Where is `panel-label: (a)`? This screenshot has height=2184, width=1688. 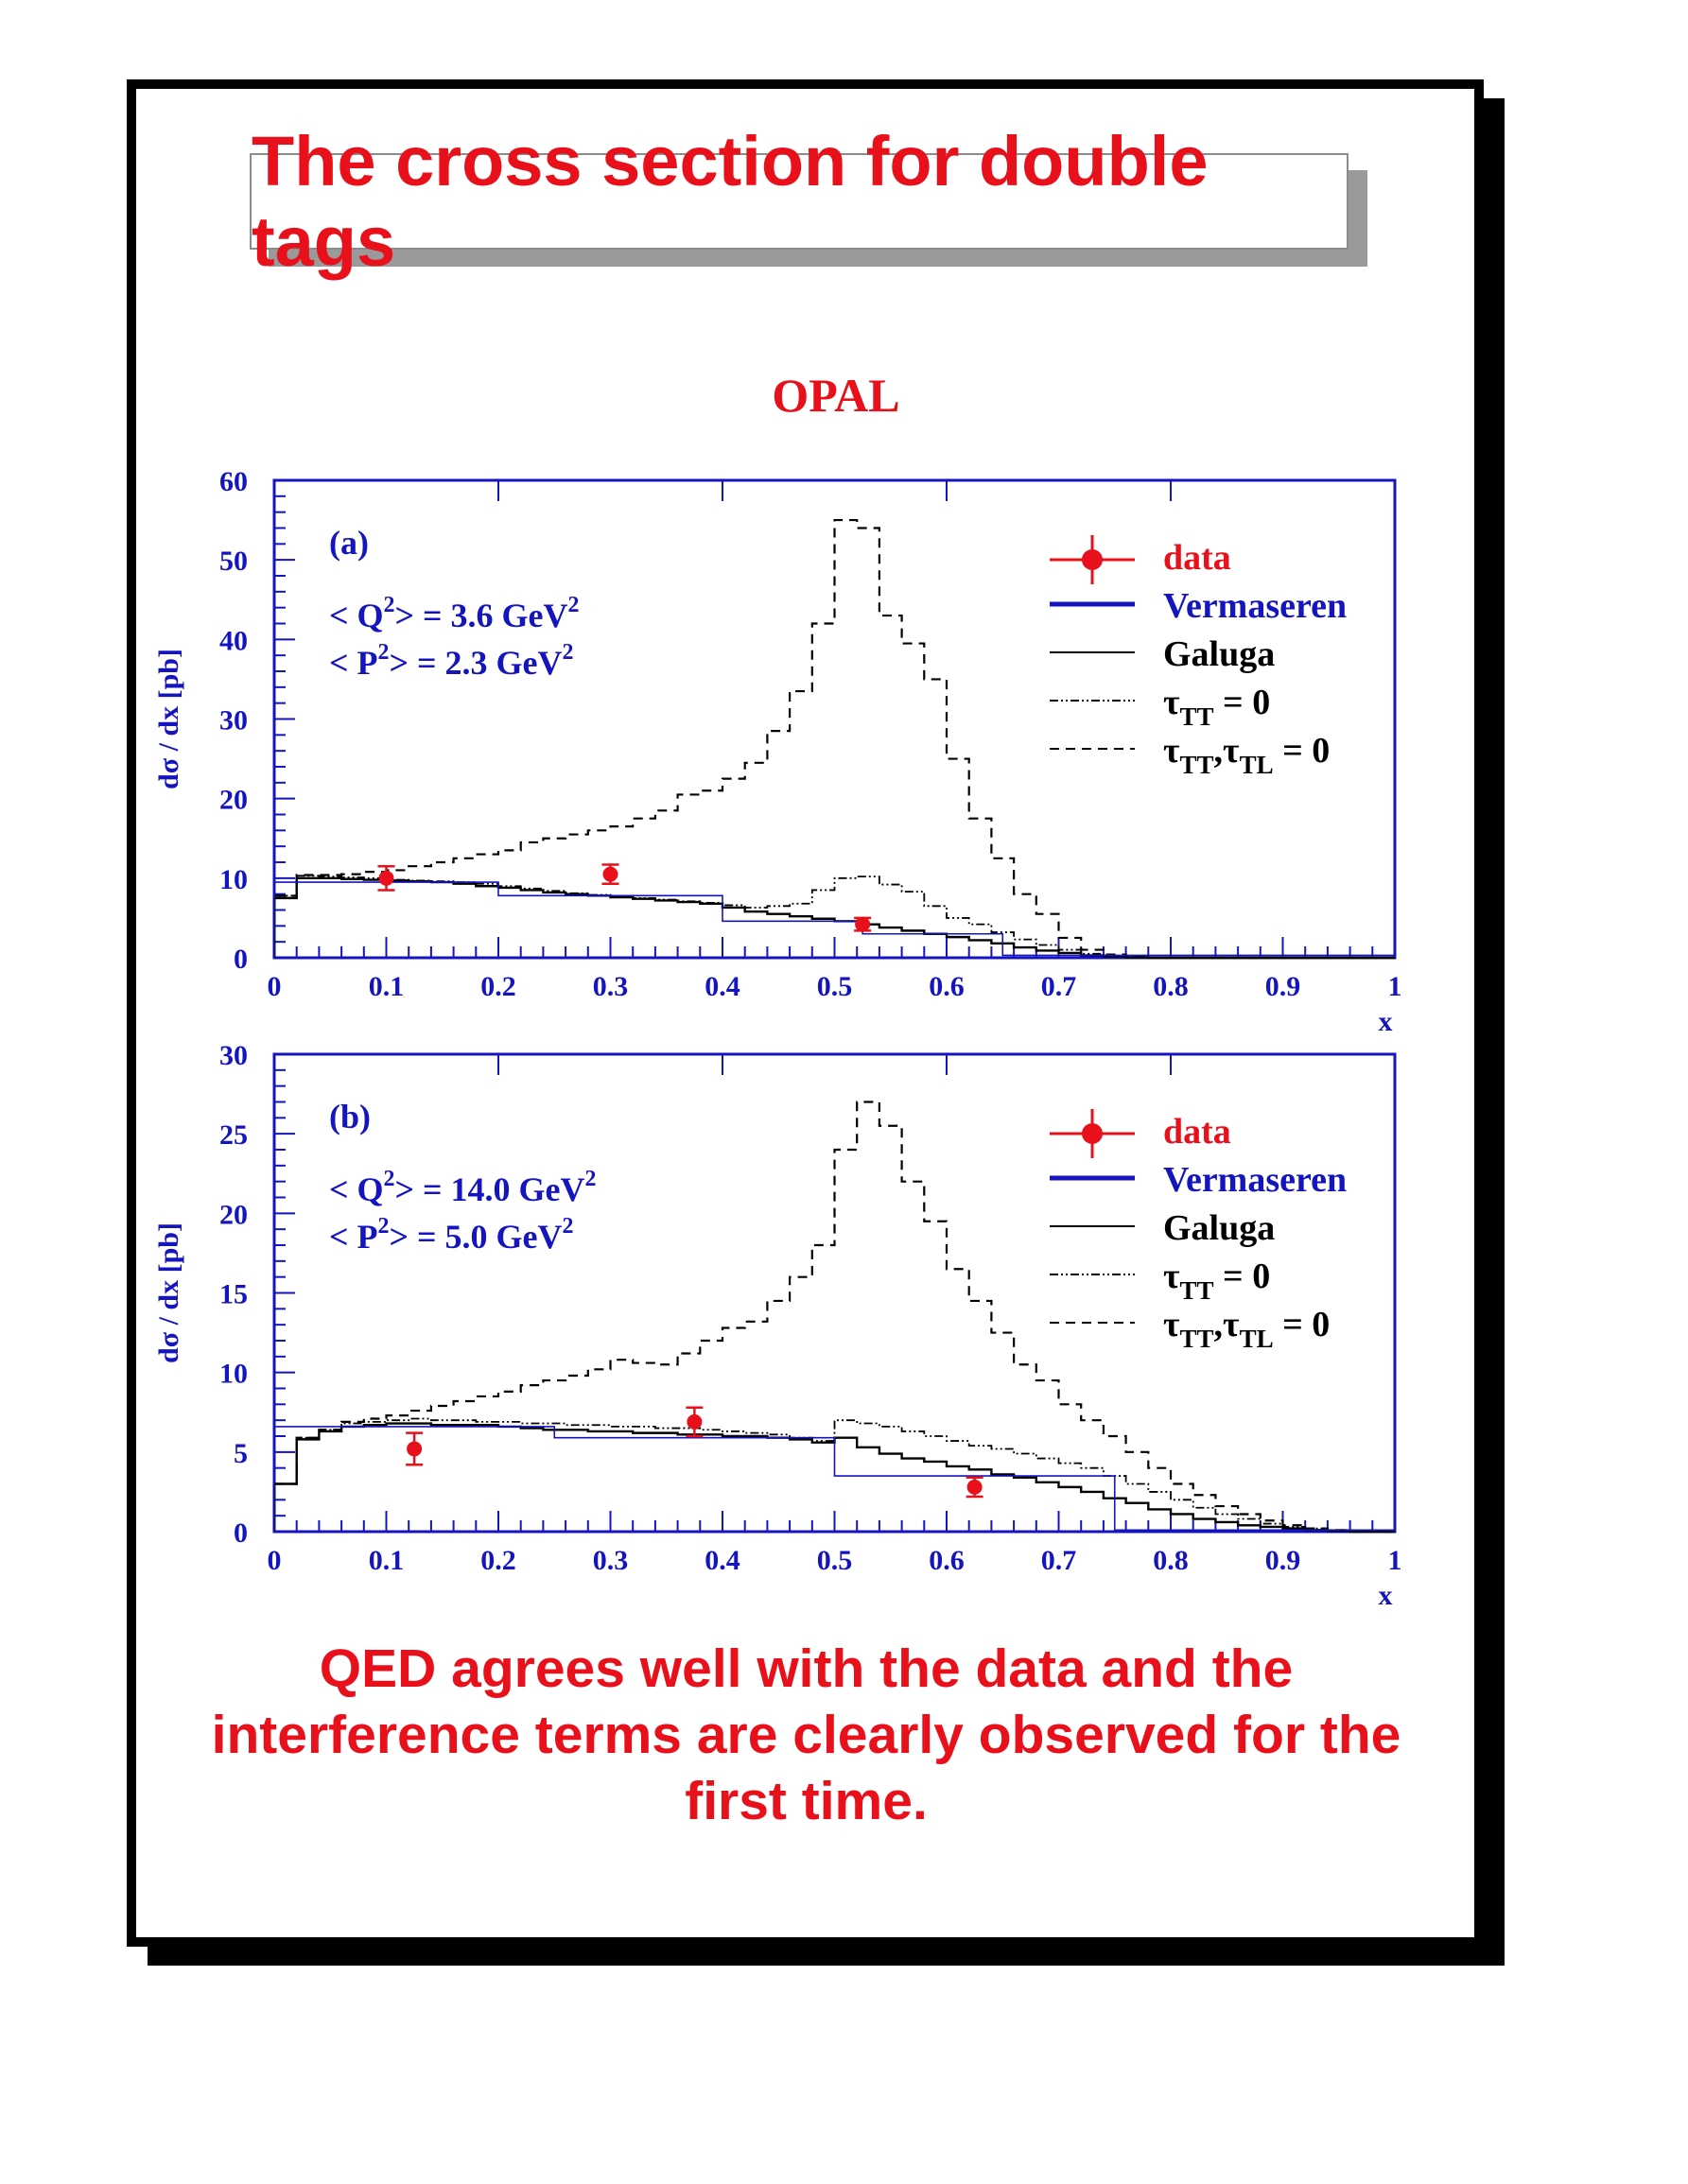 panel-label: (a) is located at coordinates (349, 543).